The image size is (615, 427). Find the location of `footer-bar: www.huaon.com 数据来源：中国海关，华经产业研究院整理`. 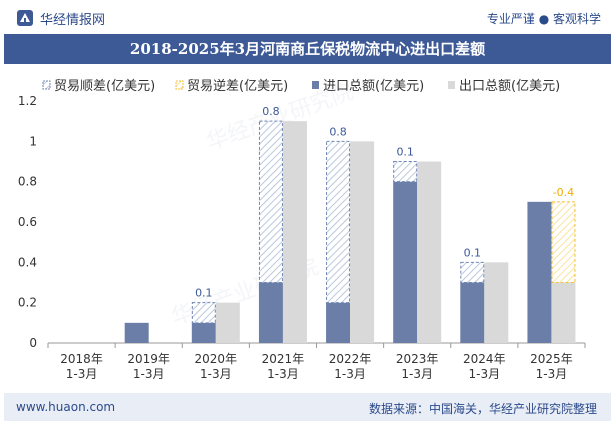

footer-bar: www.huaon.com 数据来源：中国海关，华经产业研究院整理 is located at coordinates (307, 407).